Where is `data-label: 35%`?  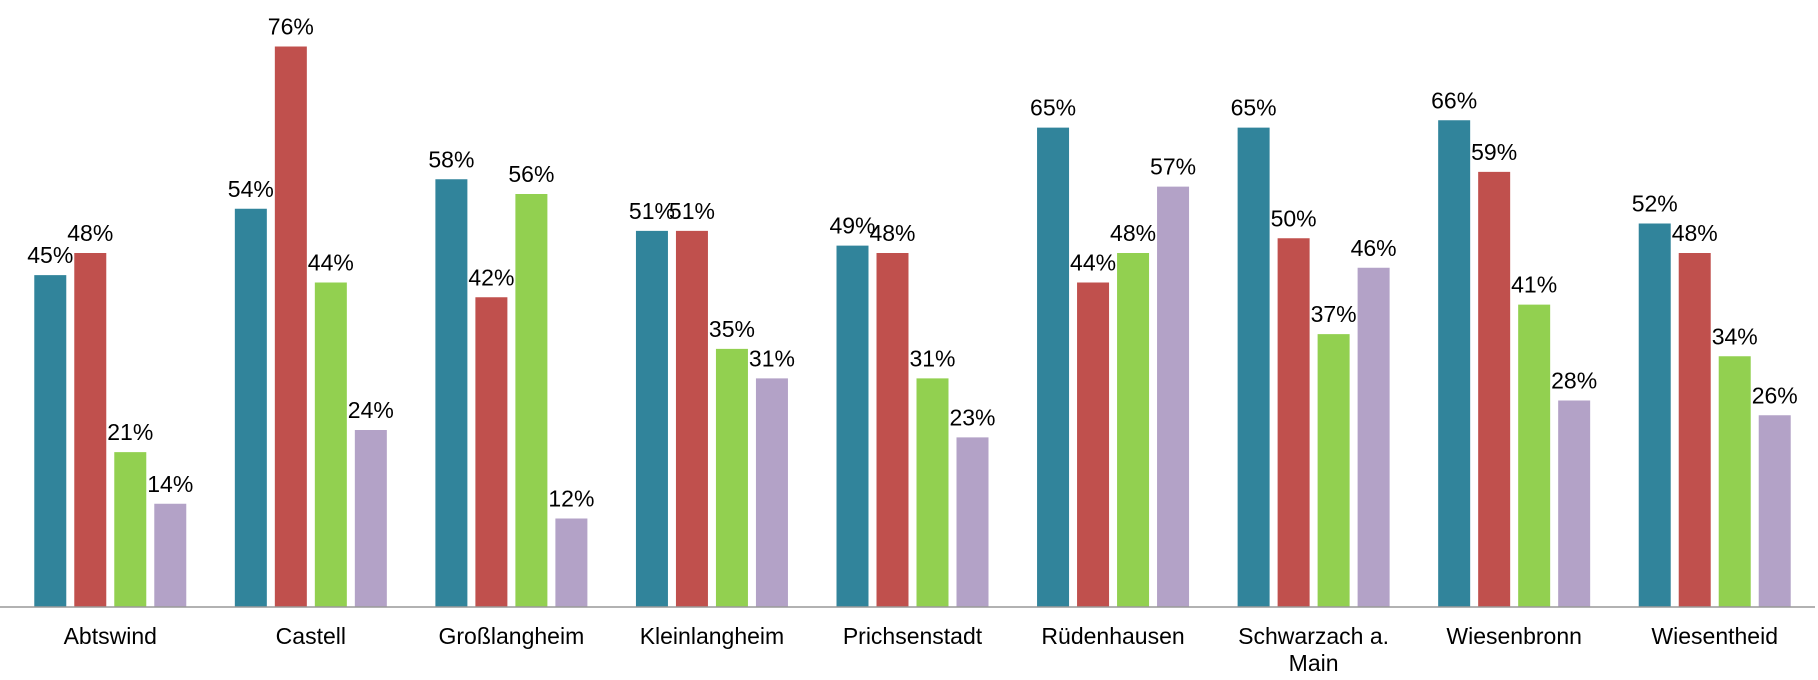
data-label: 35% is located at coordinates (732, 329).